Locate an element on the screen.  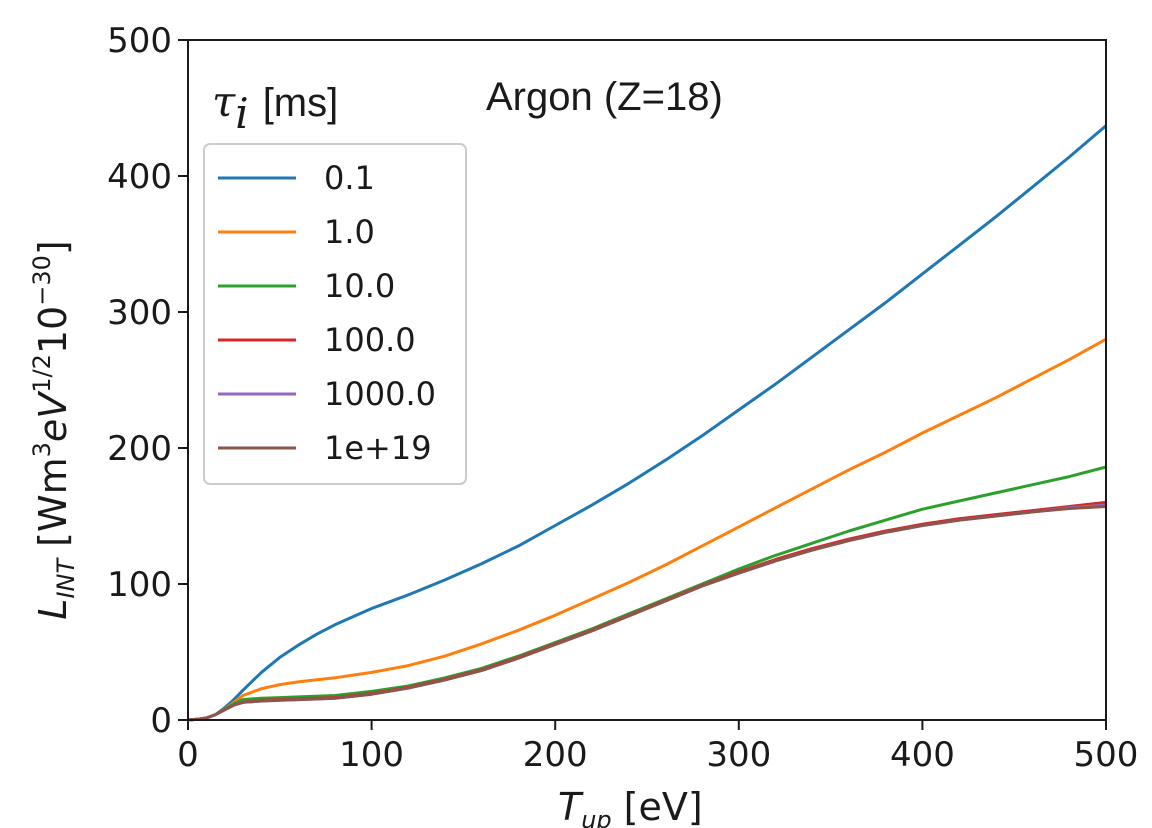
x-axis-label: Tup [eV] is located at coordinates (630, 806).